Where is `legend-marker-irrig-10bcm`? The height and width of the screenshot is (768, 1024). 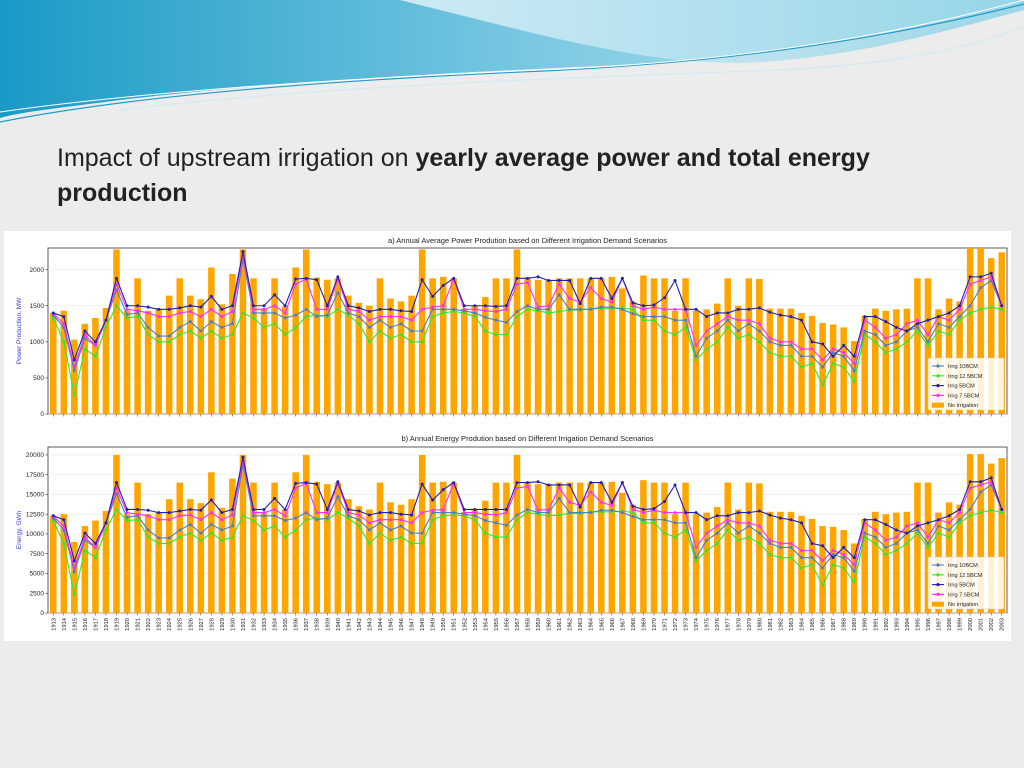 legend-marker-irrig-10bcm is located at coordinates (938, 366).